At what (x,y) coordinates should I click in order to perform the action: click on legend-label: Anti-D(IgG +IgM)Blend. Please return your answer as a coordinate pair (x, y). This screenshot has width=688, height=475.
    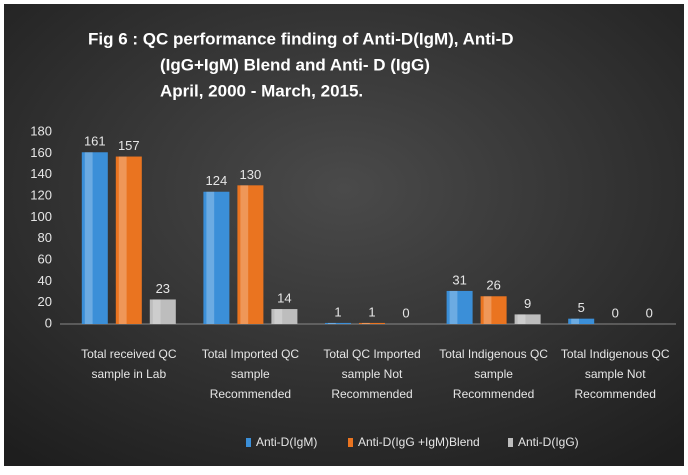
    Looking at the image, I should click on (419, 442).